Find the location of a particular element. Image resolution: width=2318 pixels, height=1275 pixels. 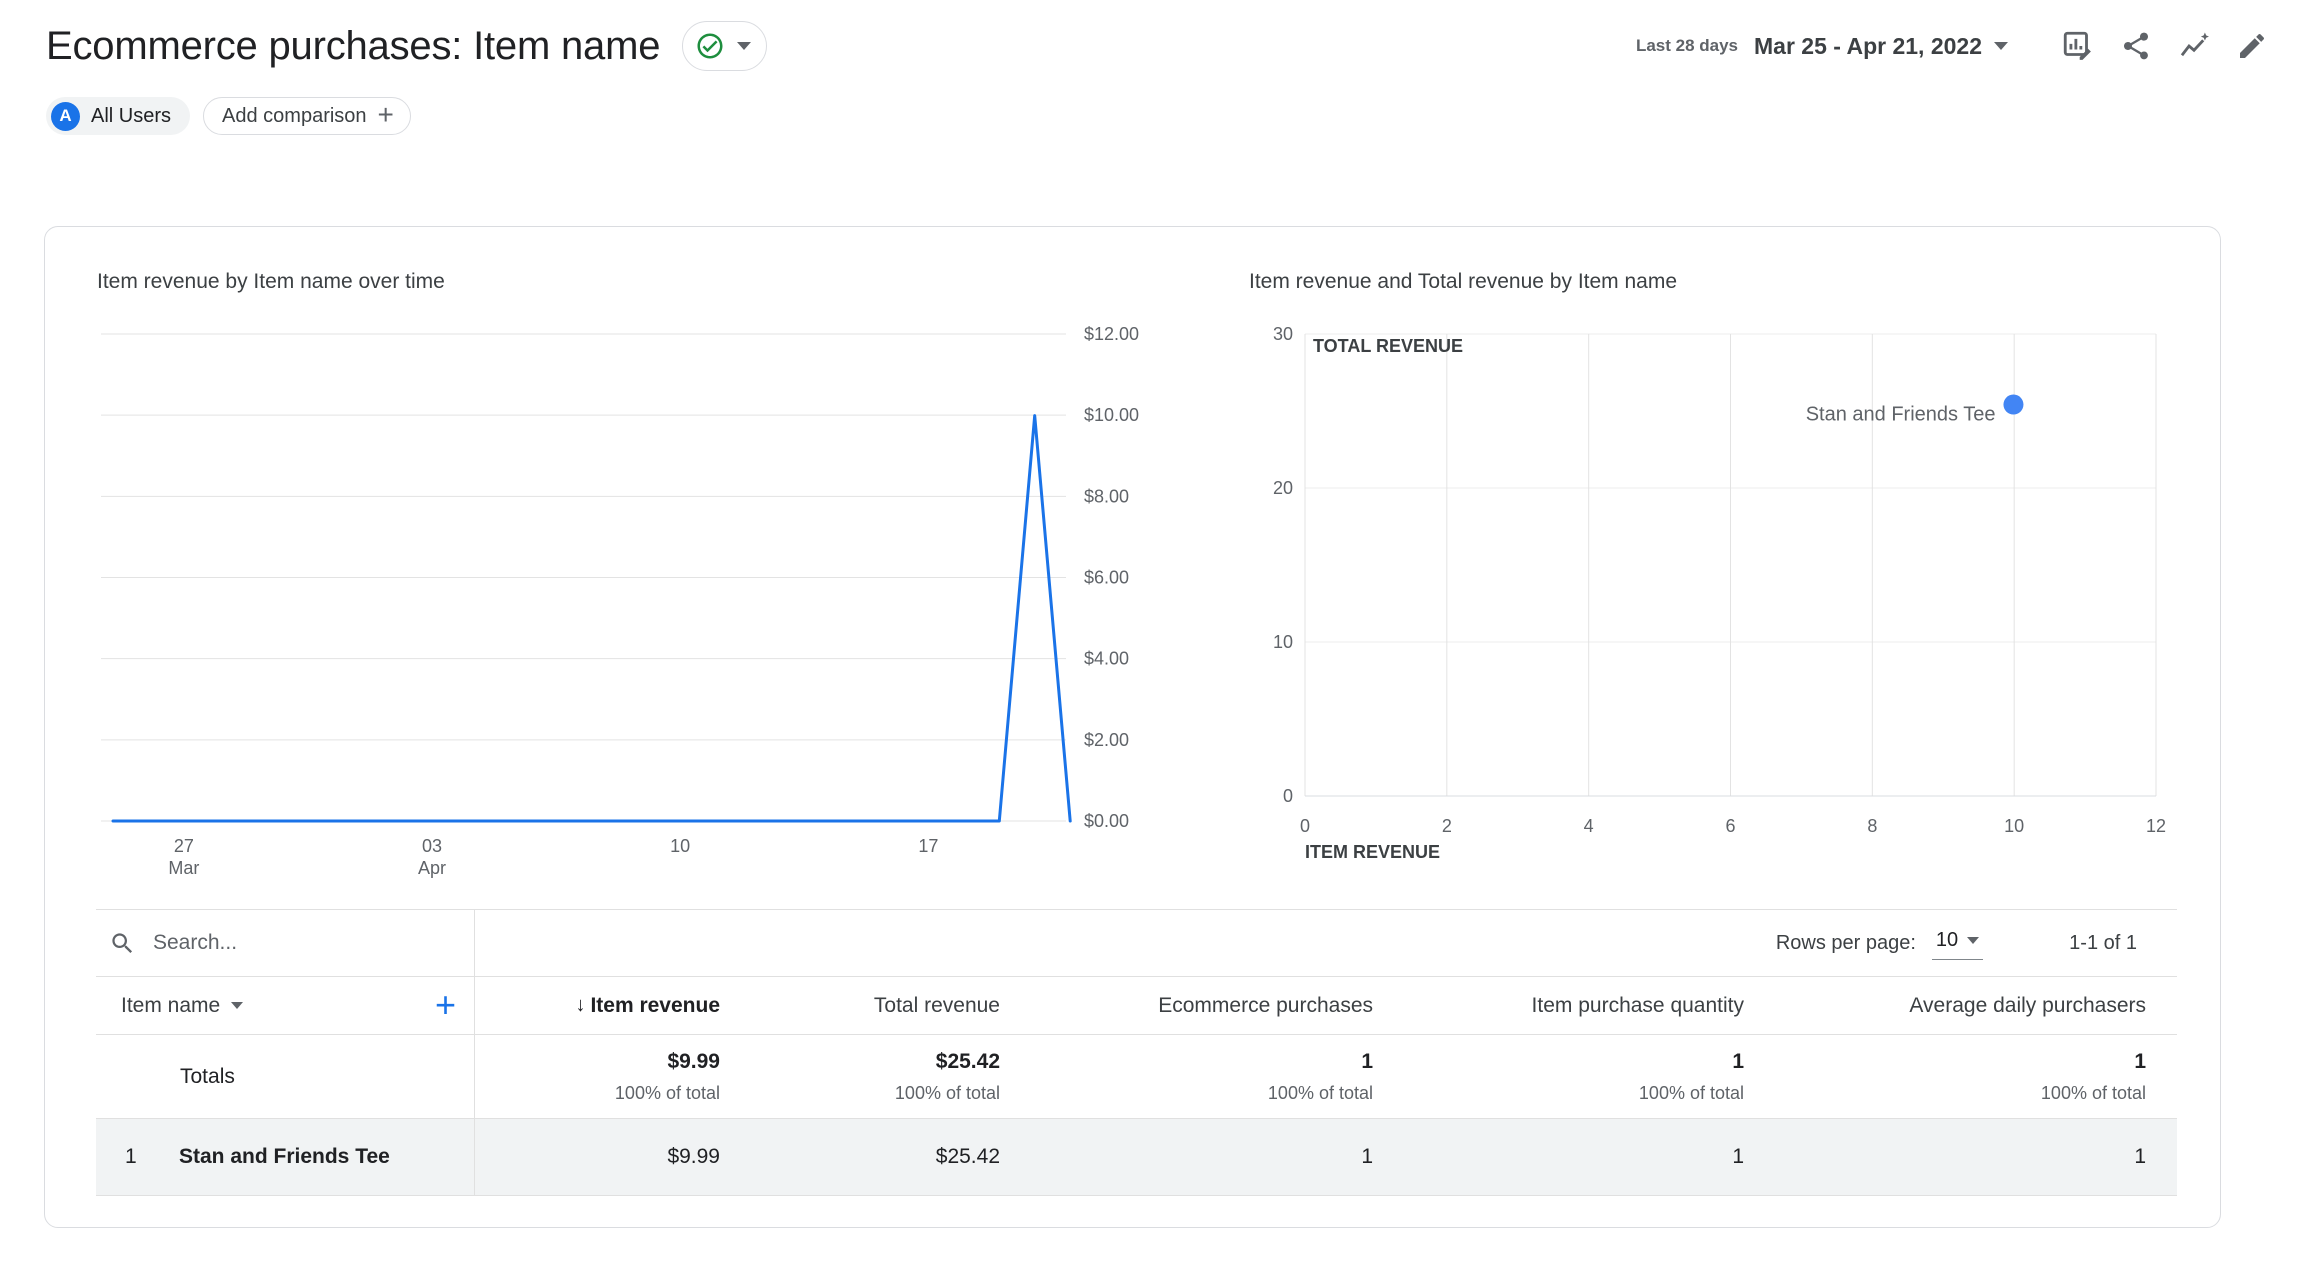

comparison-row: A All Users Add comparison + is located at coordinates (228, 116).